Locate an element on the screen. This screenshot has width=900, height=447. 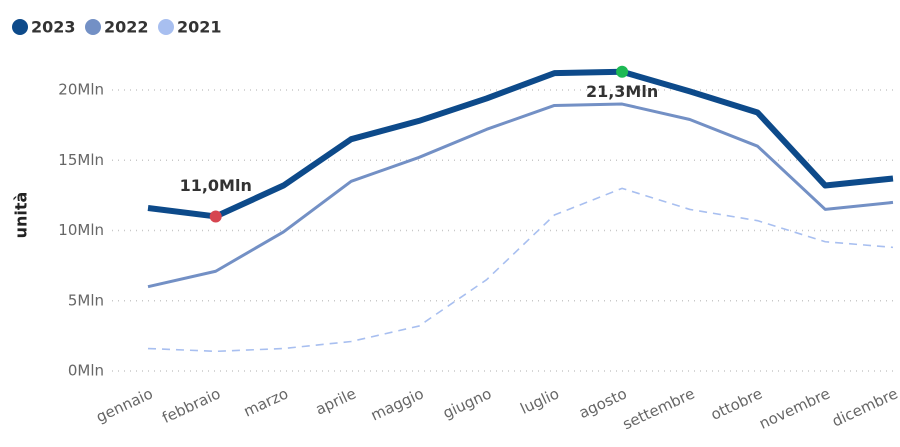
y-tick-label: 0Mln is located at coordinates (86, 371).